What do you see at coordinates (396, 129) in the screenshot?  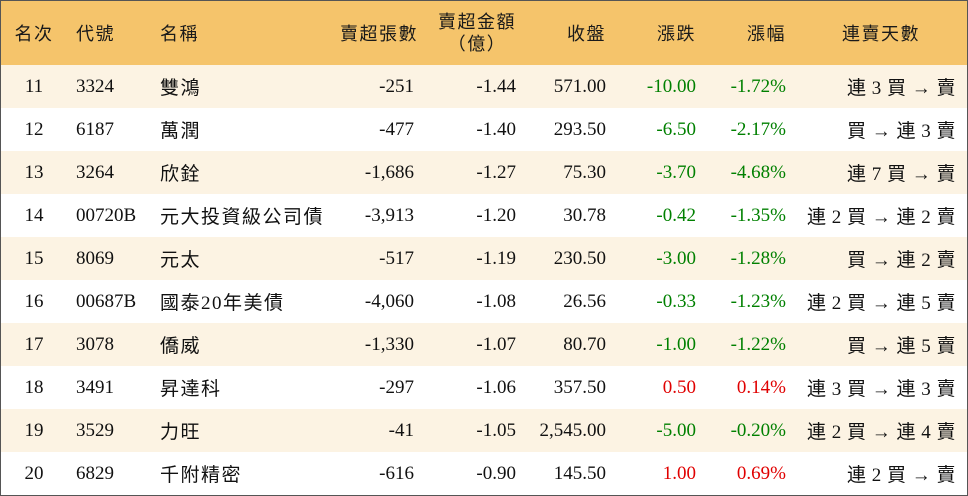 I see `net-sell-lots-cell: -477` at bounding box center [396, 129].